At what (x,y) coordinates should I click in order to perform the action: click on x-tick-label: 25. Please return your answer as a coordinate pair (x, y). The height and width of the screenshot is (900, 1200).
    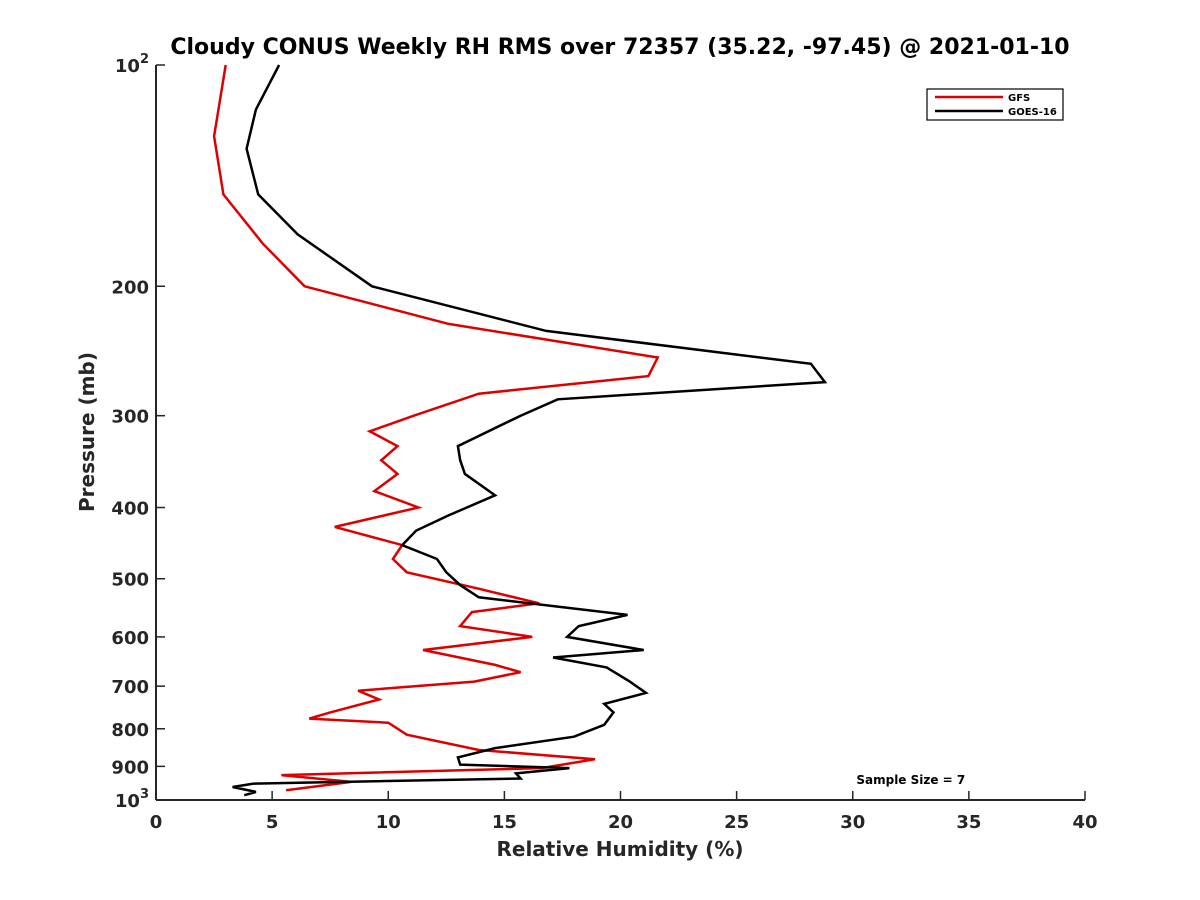
    Looking at the image, I should click on (736, 822).